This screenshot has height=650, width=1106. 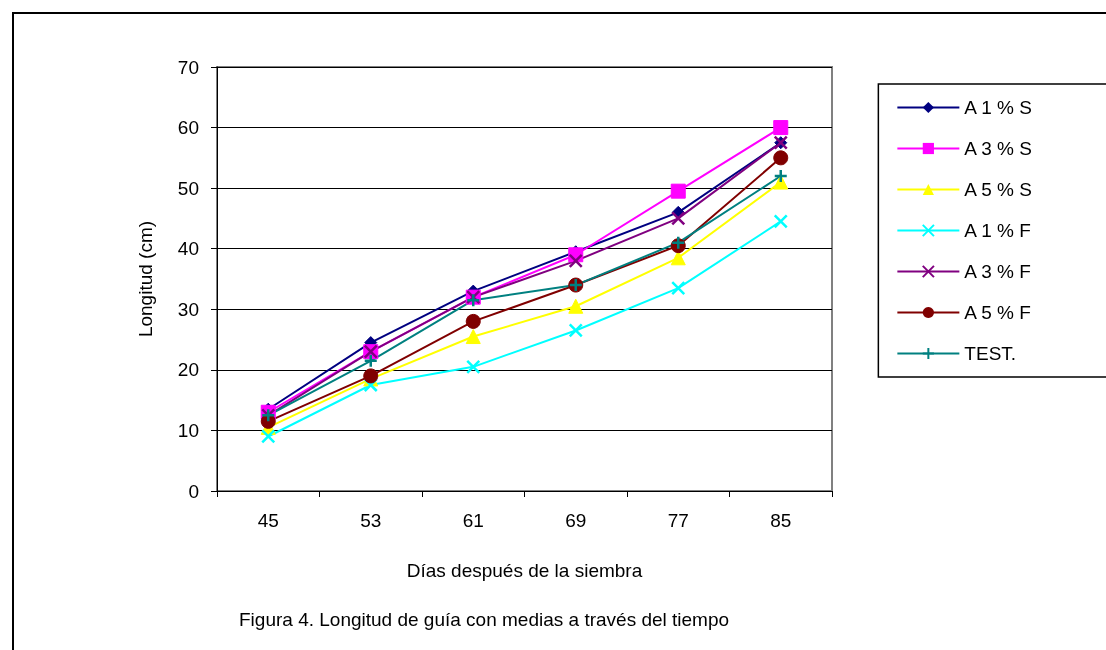 What do you see at coordinates (188, 249) in the screenshot?
I see `y-tick-label: 40` at bounding box center [188, 249].